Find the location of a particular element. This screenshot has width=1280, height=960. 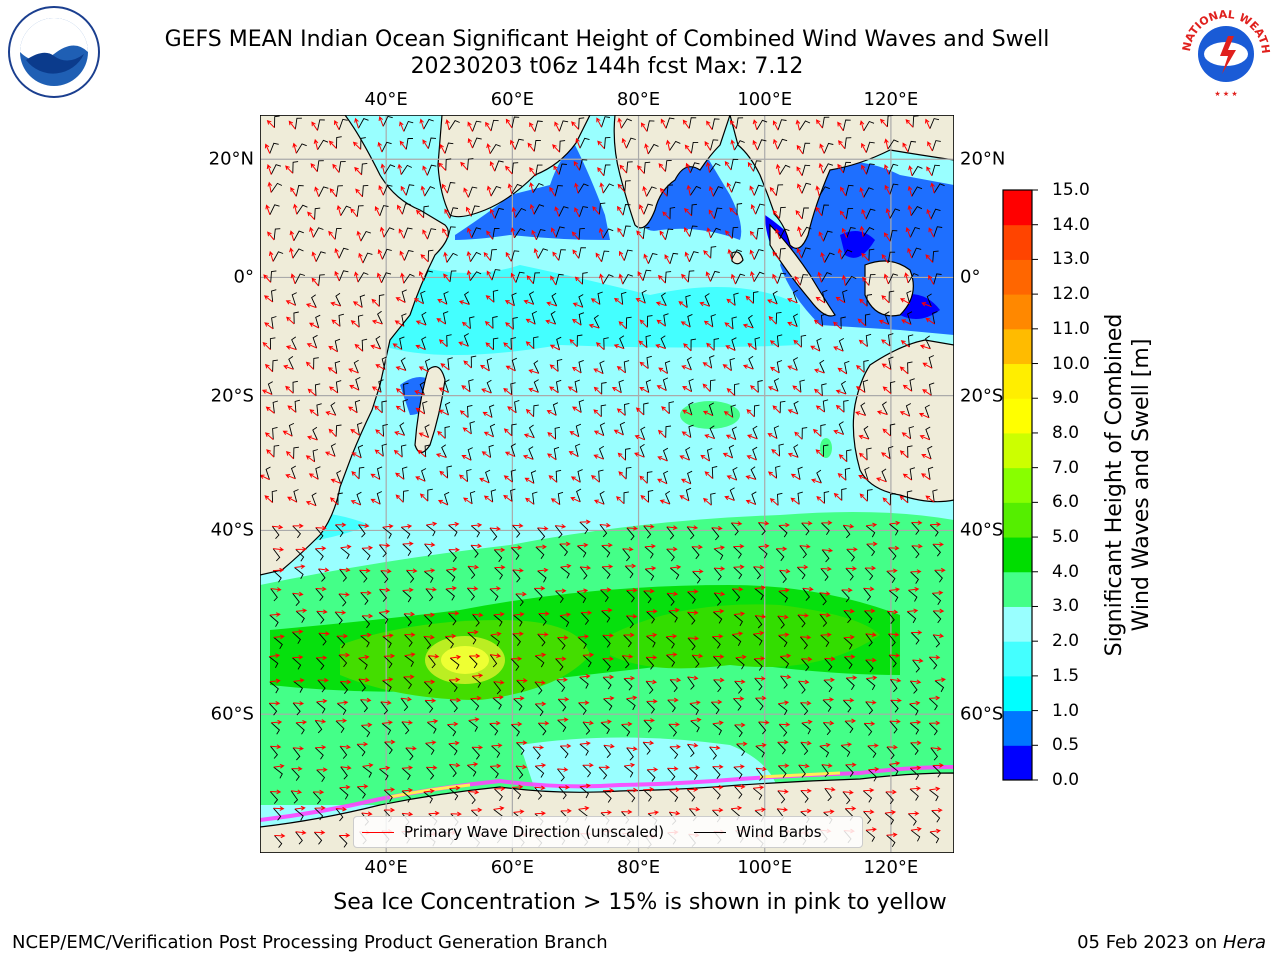

footer-host: Hera is located at coordinates (1244, 942).